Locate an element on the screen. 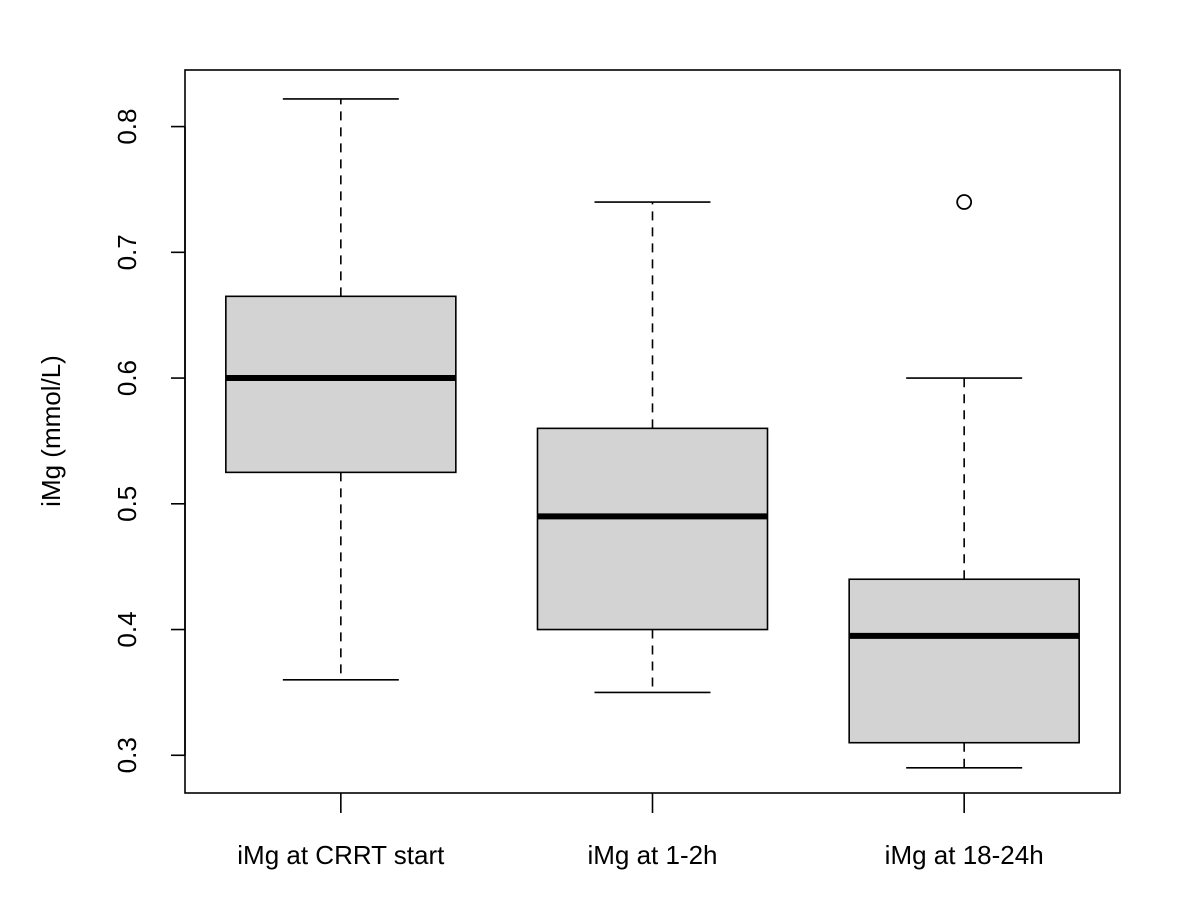 The height and width of the screenshot is (908, 1196). y-axis-label: iMg (mmol/L) is located at coordinates (51, 431).